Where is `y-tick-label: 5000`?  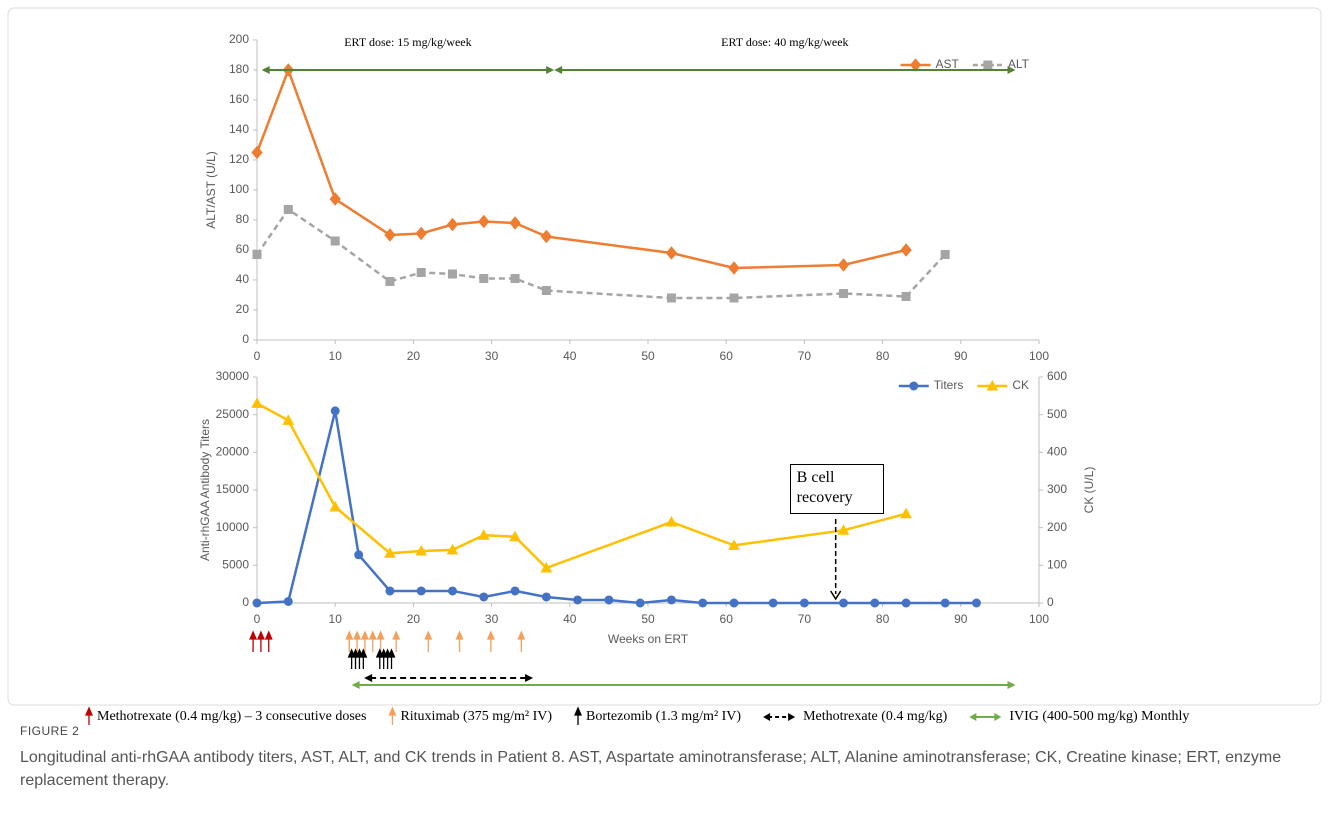
y-tick-label: 5000 is located at coordinates (235, 565).